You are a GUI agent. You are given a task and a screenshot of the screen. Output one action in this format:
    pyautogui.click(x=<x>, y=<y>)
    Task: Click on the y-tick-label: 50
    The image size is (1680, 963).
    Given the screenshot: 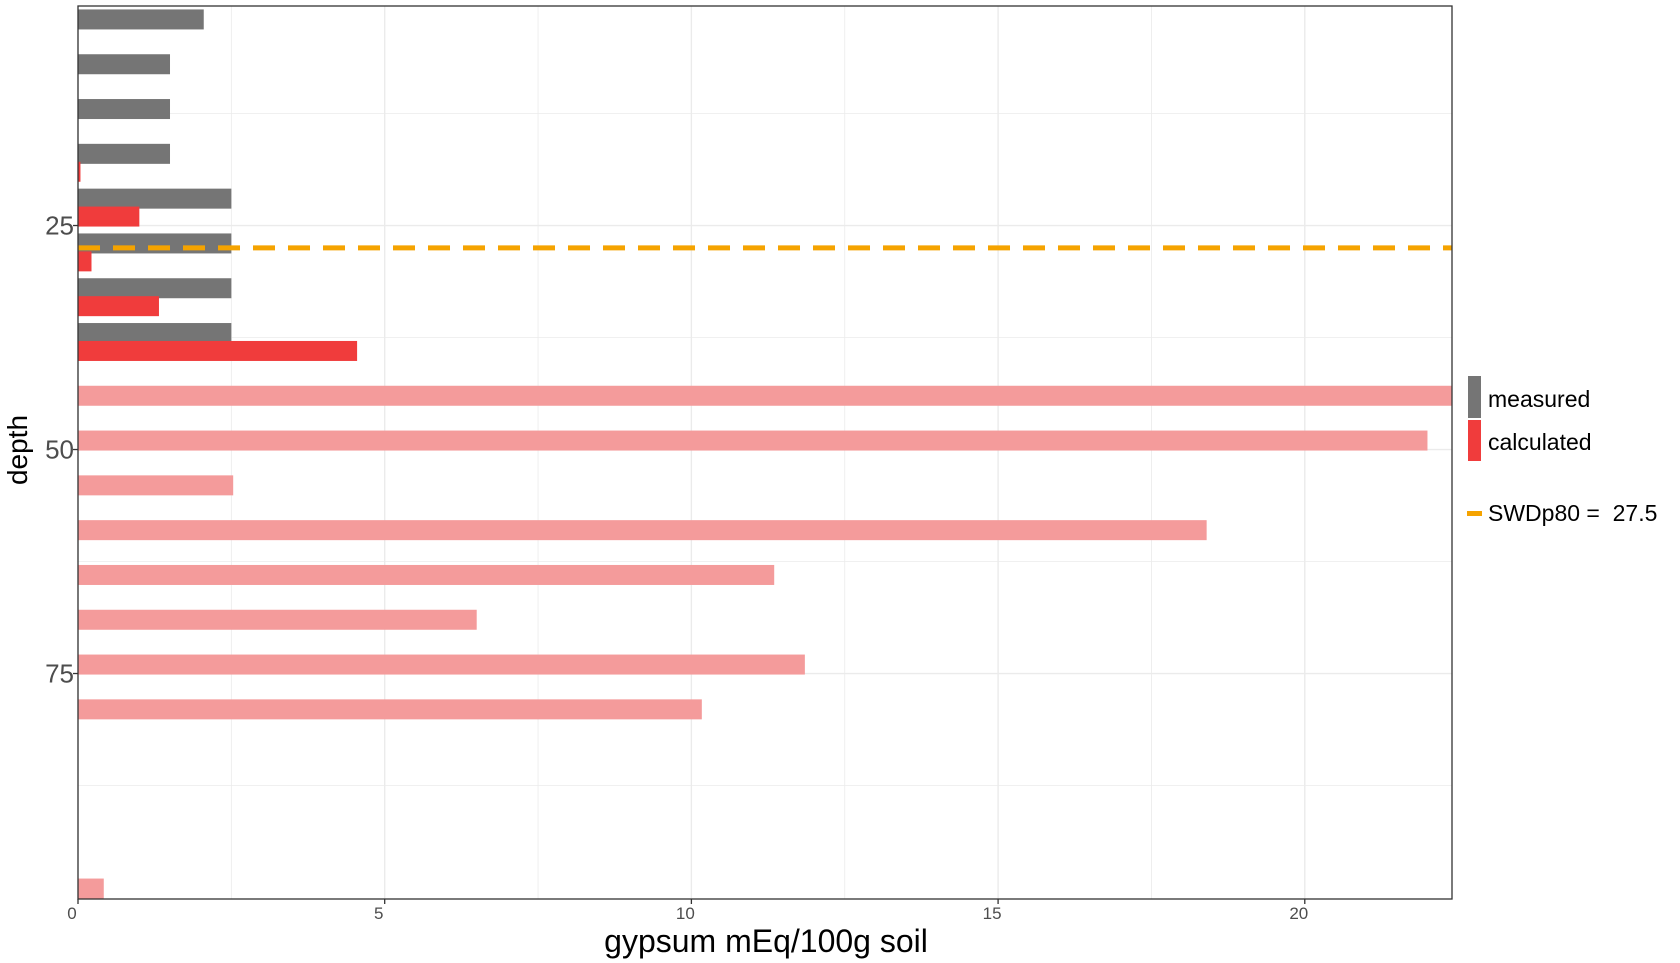 What is the action you would take?
    pyautogui.click(x=59, y=450)
    